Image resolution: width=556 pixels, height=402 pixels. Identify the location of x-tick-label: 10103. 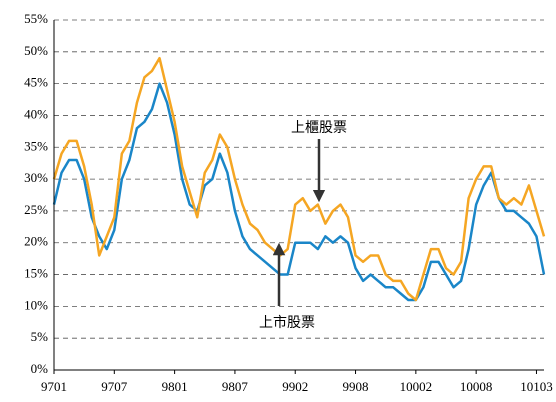
(536, 386).